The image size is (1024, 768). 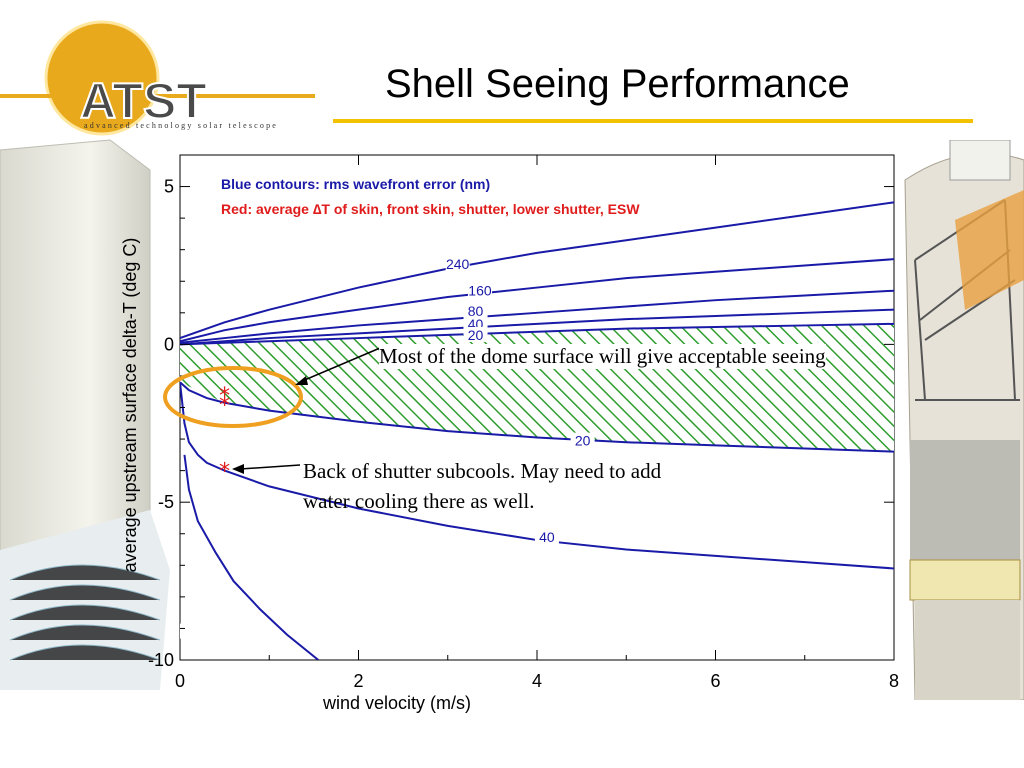 I want to click on y-tick-label-5: 5, so click(x=169, y=187).